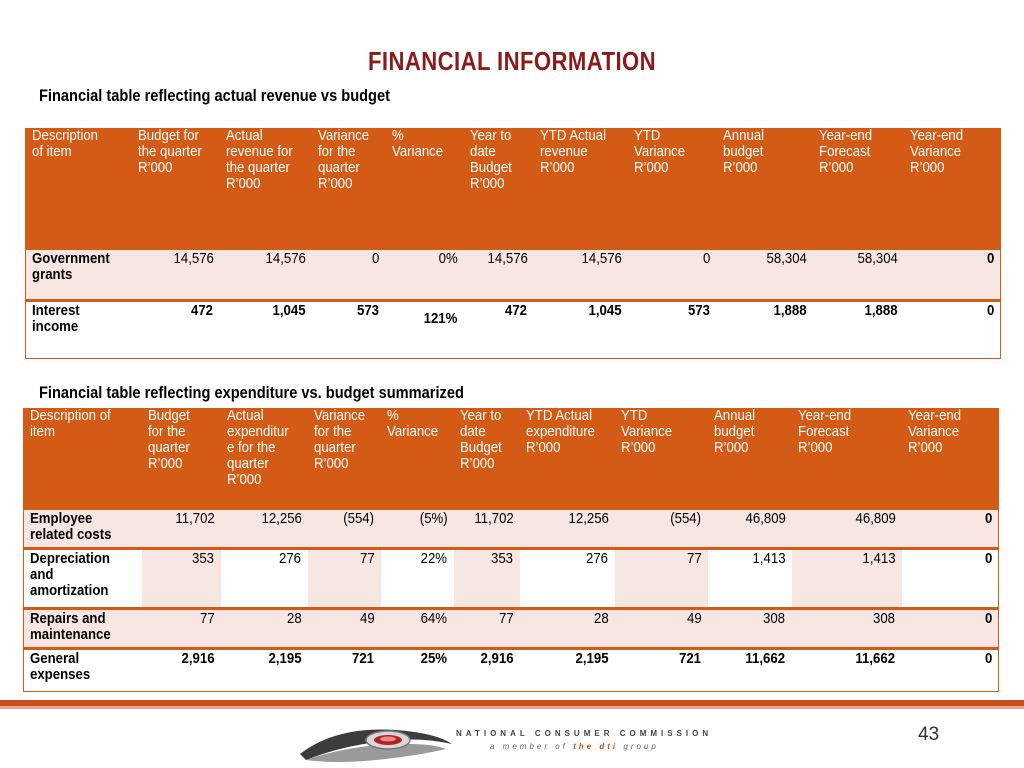  Describe the element at coordinates (78, 328) in the screenshot. I see `row-label: Interest income` at that location.